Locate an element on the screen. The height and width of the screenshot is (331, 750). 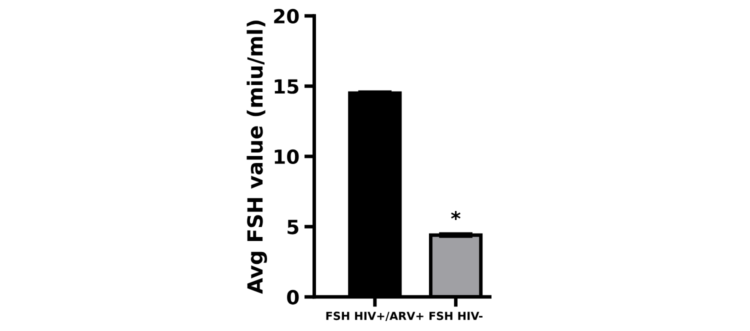
y-tick-label: 10 is located at coordinates (286, 156).